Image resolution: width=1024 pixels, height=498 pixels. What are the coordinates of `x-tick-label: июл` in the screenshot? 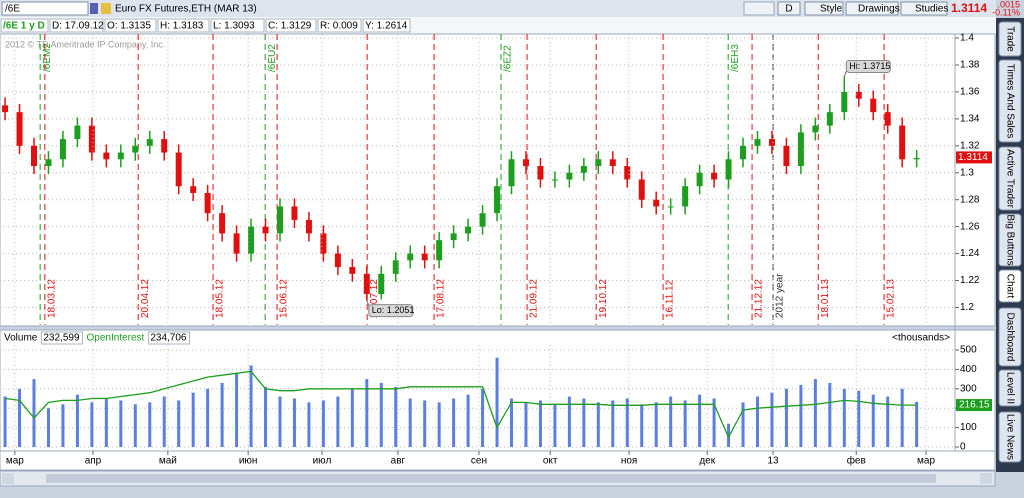 It's located at (322, 461).